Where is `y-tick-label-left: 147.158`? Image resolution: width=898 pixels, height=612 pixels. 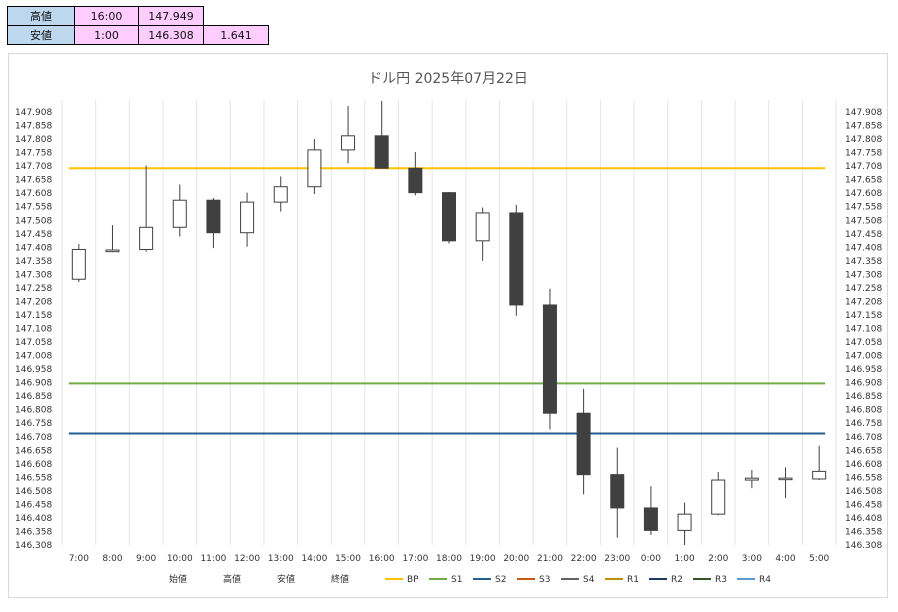 y-tick-label-left: 147.158 is located at coordinates (33, 316).